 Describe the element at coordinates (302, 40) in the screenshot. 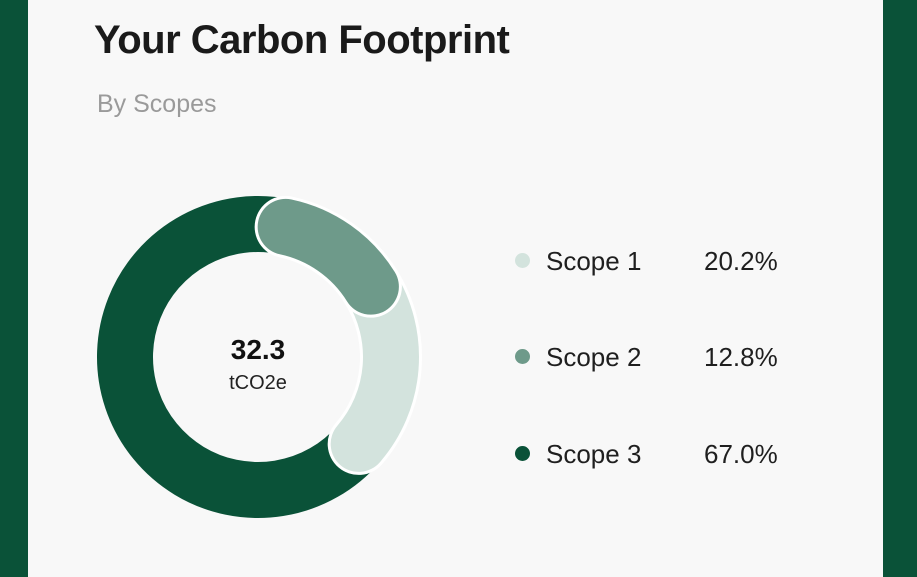

I see `card-title: Your Carbon Footprint` at that location.